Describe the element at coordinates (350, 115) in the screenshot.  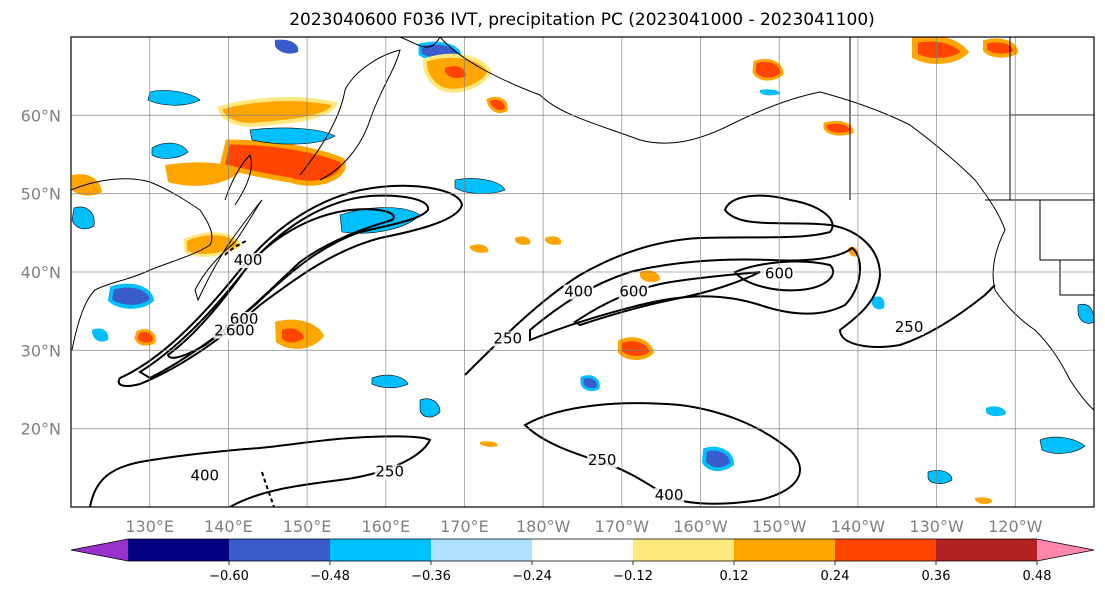
I see `kamchatka-coast` at that location.